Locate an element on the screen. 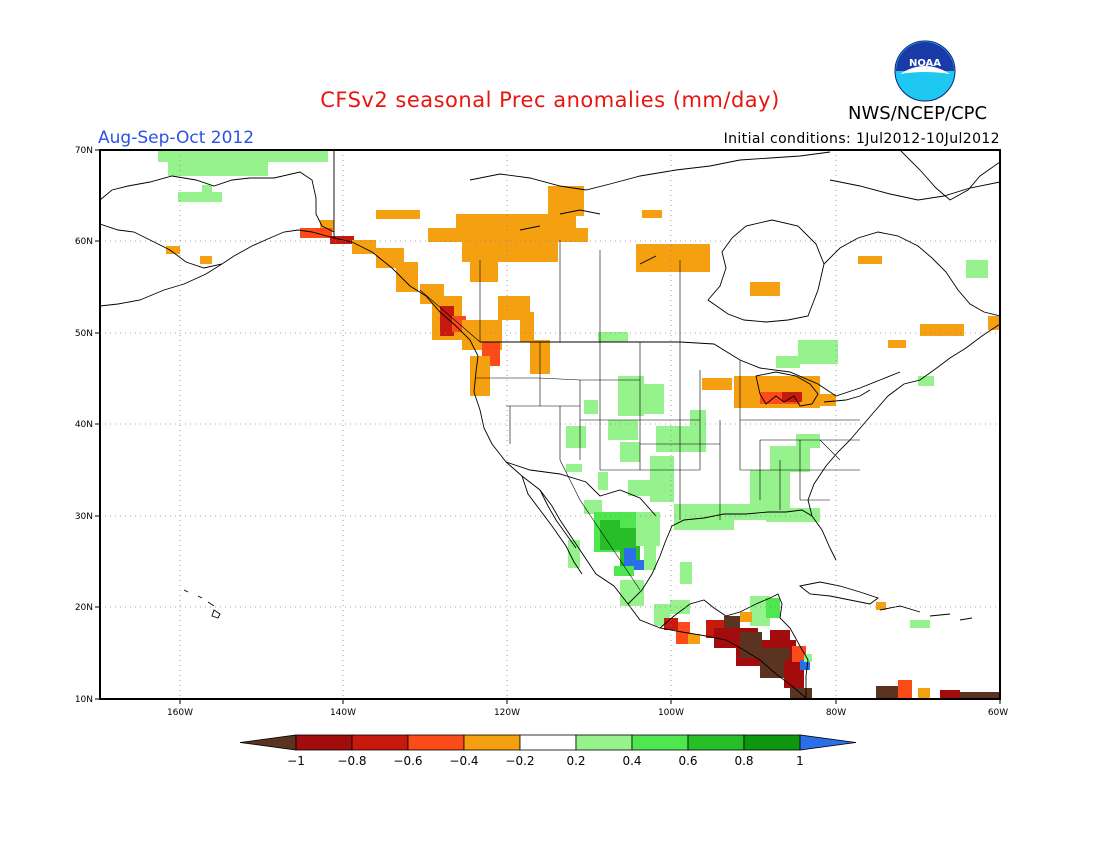 This screenshot has width=1100, height=850. colorbar-label: 0.8 is located at coordinates (743, 761).